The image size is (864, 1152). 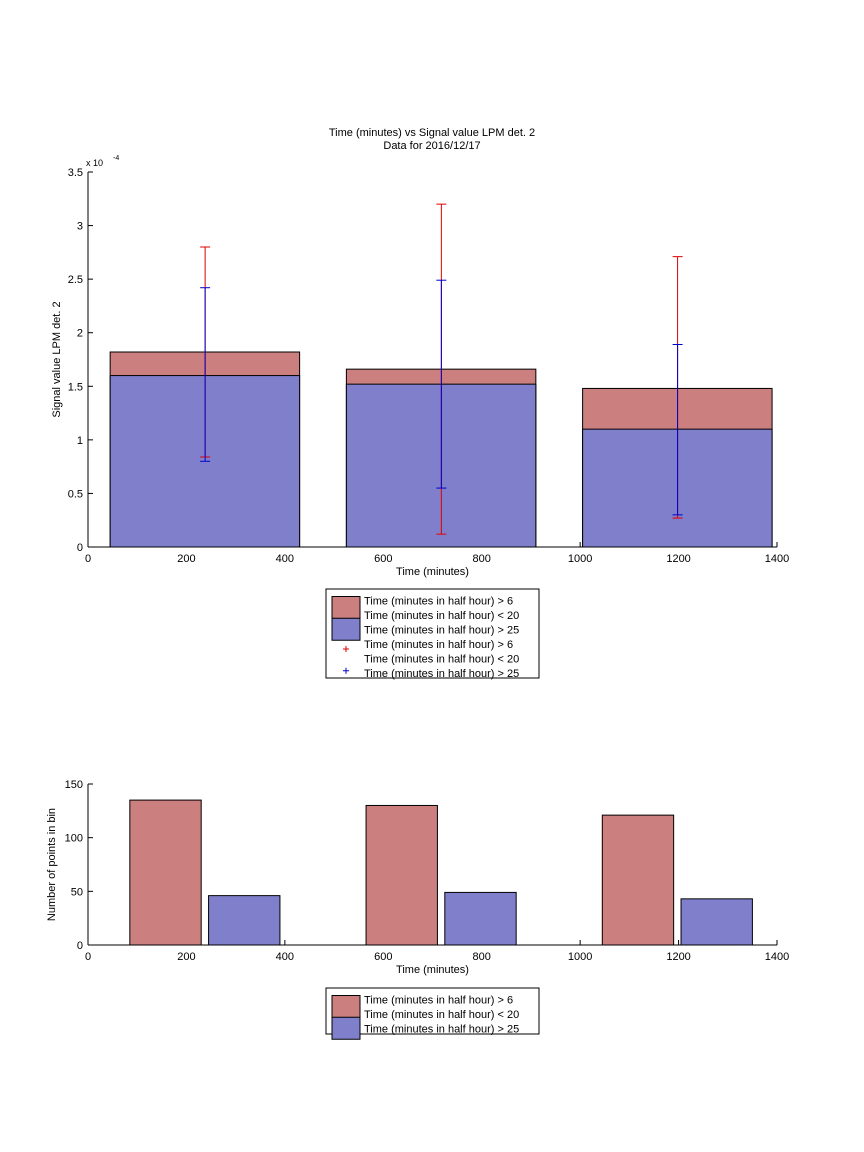 I want to click on y-axis-label: Signal value LPM det. 2, so click(x=57, y=359).